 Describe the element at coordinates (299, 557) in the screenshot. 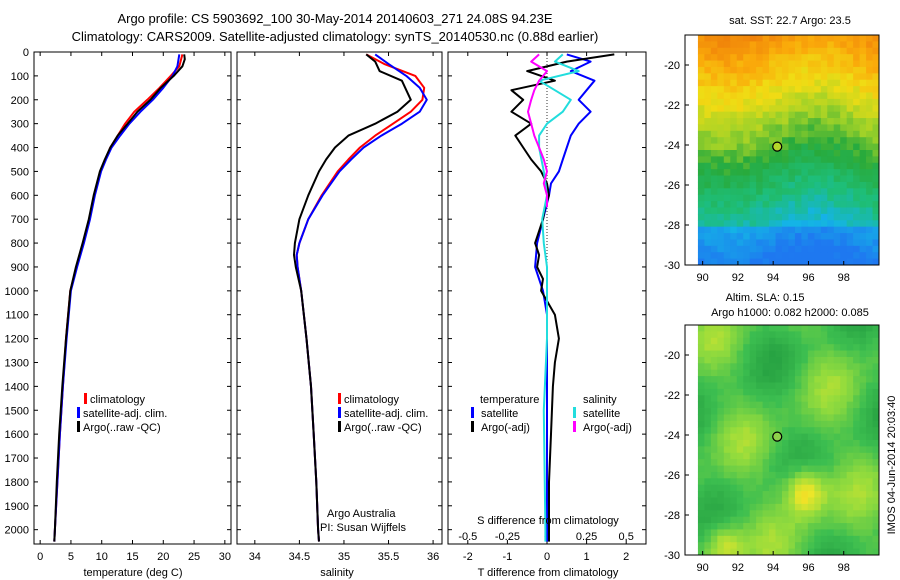

I see `x-tick-label: 34.5` at that location.